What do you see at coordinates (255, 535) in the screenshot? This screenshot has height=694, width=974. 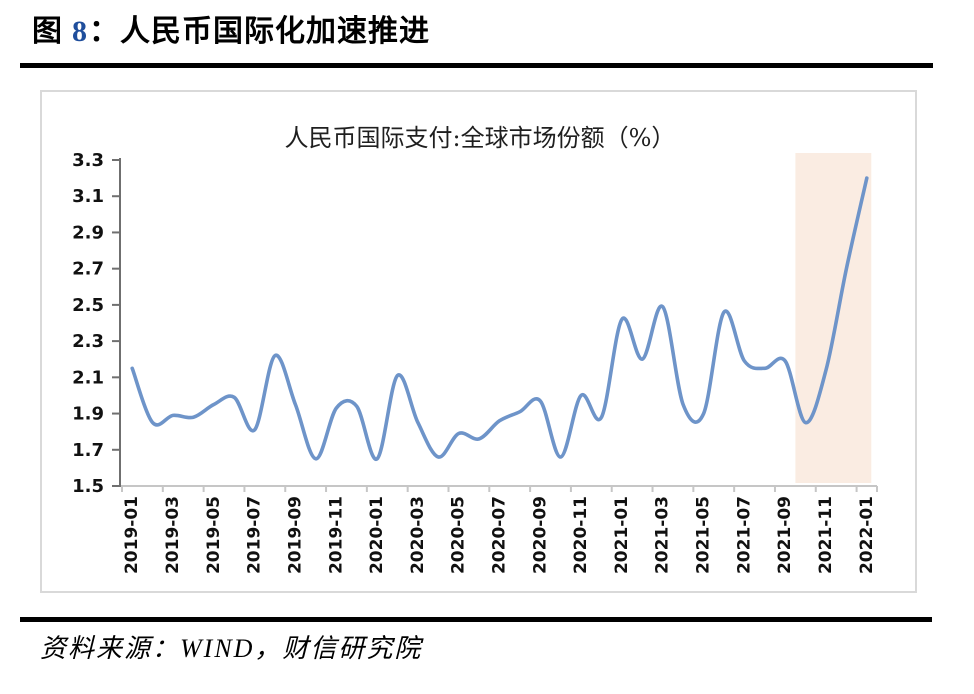 I see `x-tick-label: 2019-07` at bounding box center [255, 535].